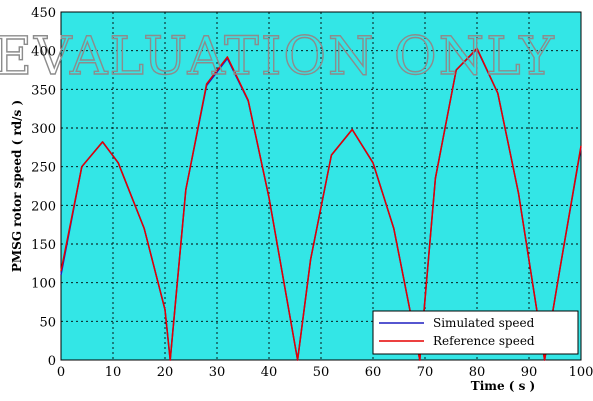 The image size is (593, 401). Describe the element at coordinates (43, 52) in the screenshot. I see `y-tick-label: 400` at that location.